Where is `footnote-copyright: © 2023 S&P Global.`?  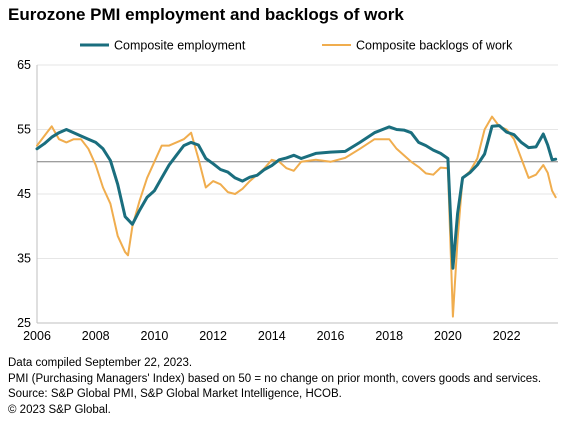
footnote-copyright: © 2023 S&P Global. is located at coordinates (59, 409).